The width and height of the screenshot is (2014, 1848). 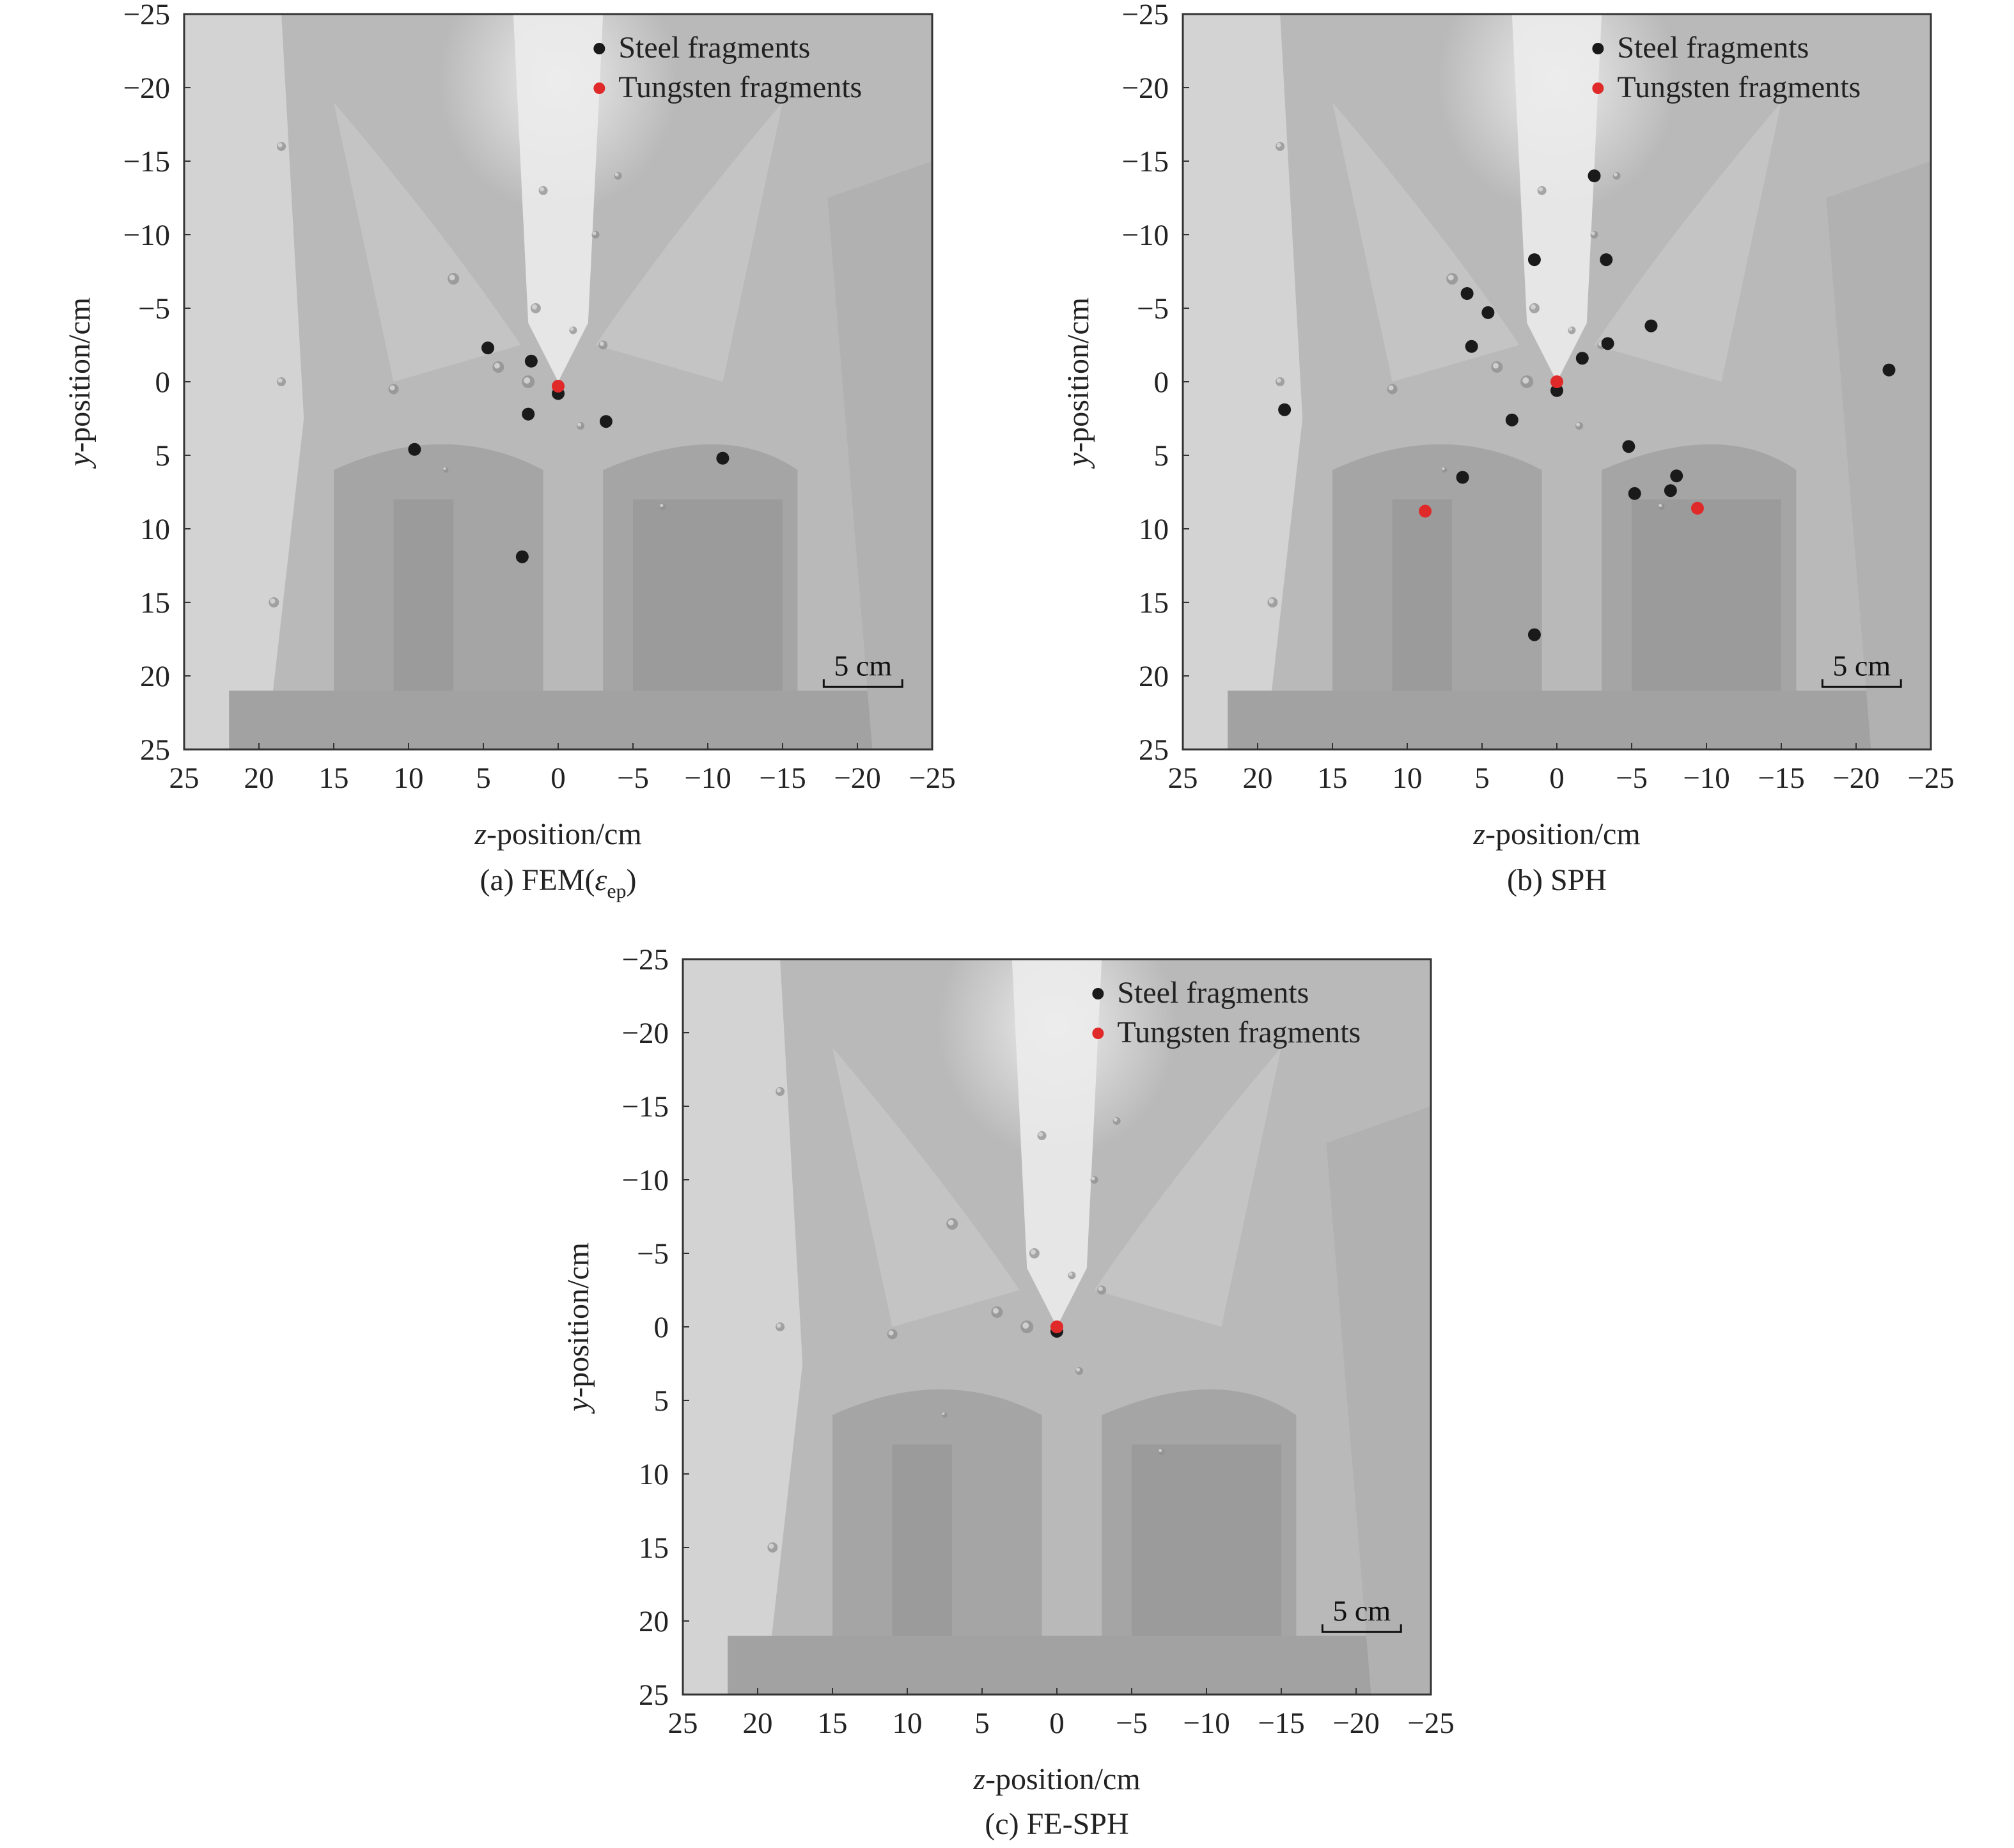 What do you see at coordinates (1056, 1824) in the screenshot?
I see `panel-caption: (c) FE-SPH` at bounding box center [1056, 1824].